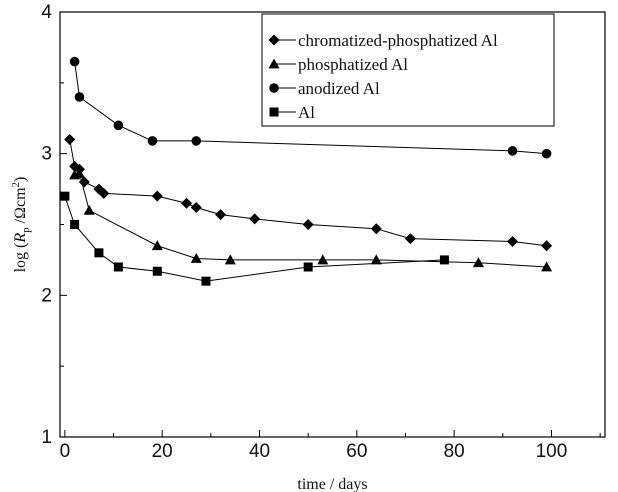 Image resolution: width=618 pixels, height=492 pixels. I want to click on y-tick-label: 2, so click(46, 295).